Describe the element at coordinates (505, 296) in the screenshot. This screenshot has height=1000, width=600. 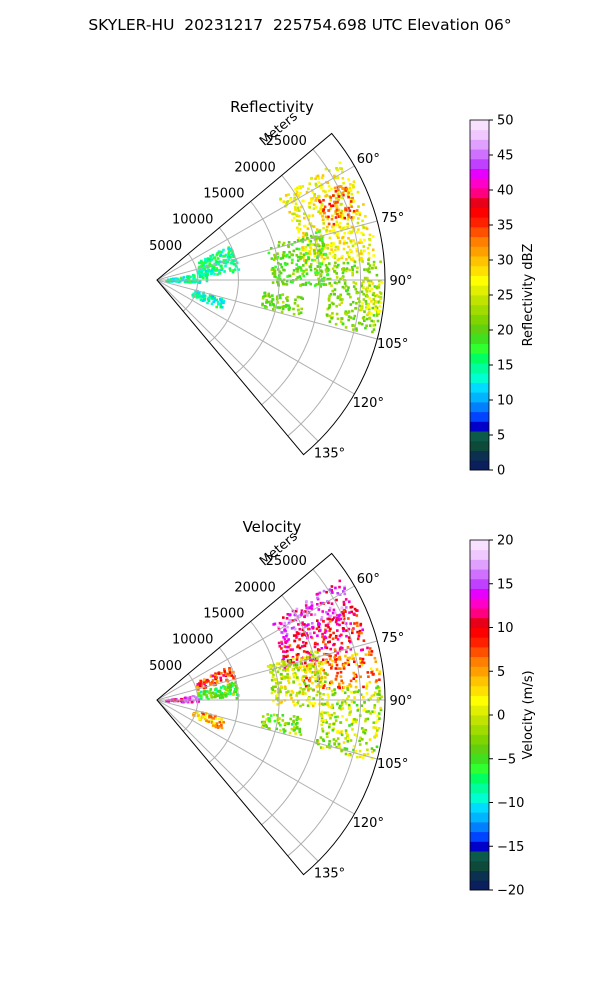
I see `colorbar-tick-label: 25` at that location.